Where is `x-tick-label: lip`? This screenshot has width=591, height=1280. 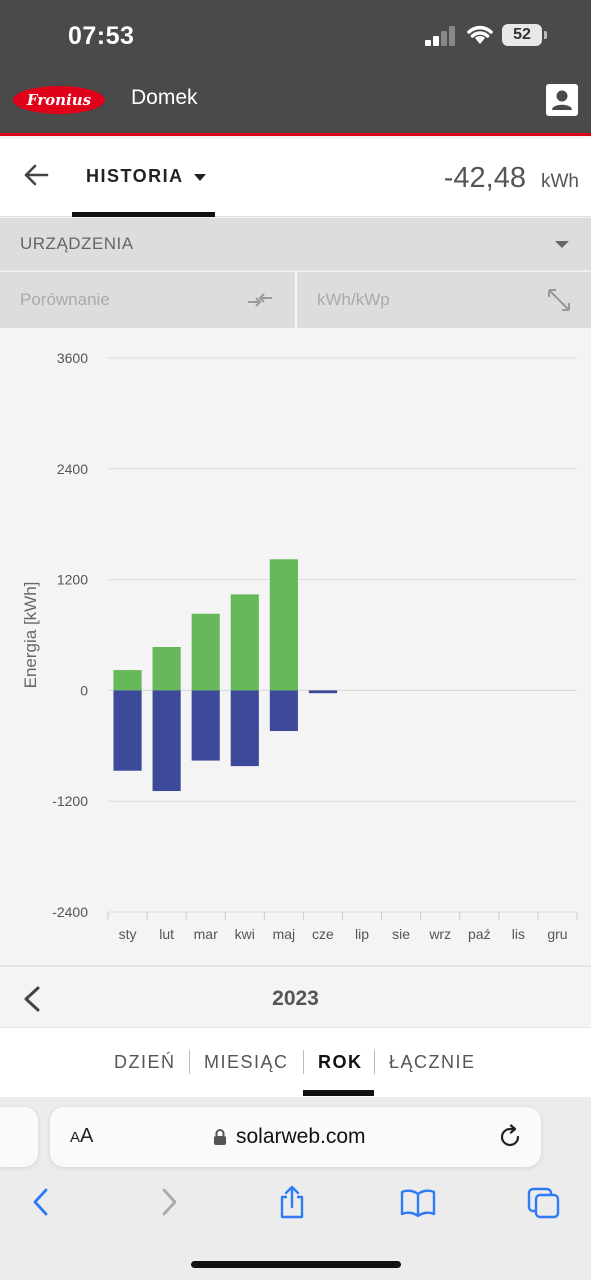
x-tick-label: lip is located at coordinates (362, 934).